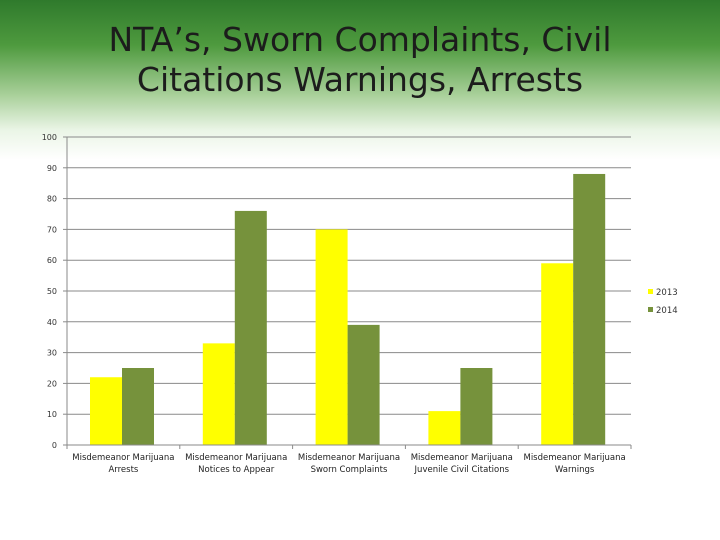 The image size is (720, 540). I want to click on x-category-label-line: Warnings, so click(575, 470).